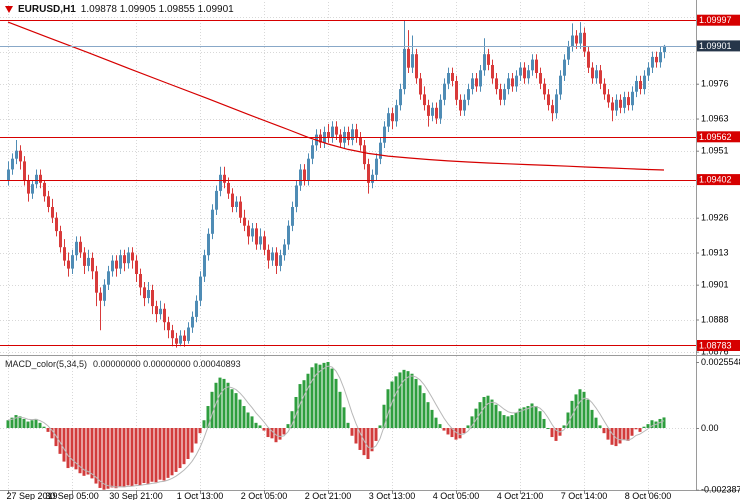 The image size is (740, 500). What do you see at coordinates (584, 495) in the screenshot?
I see `svg-text: 7 Oct 14:00` at bounding box center [584, 495].